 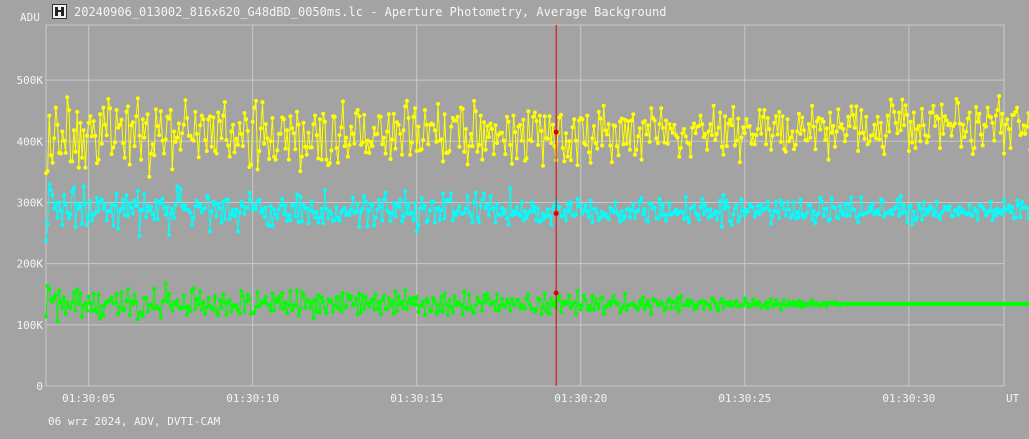 What do you see at coordinates (1013, 398) in the screenshot?
I see `x-axis-label: UT` at bounding box center [1013, 398].